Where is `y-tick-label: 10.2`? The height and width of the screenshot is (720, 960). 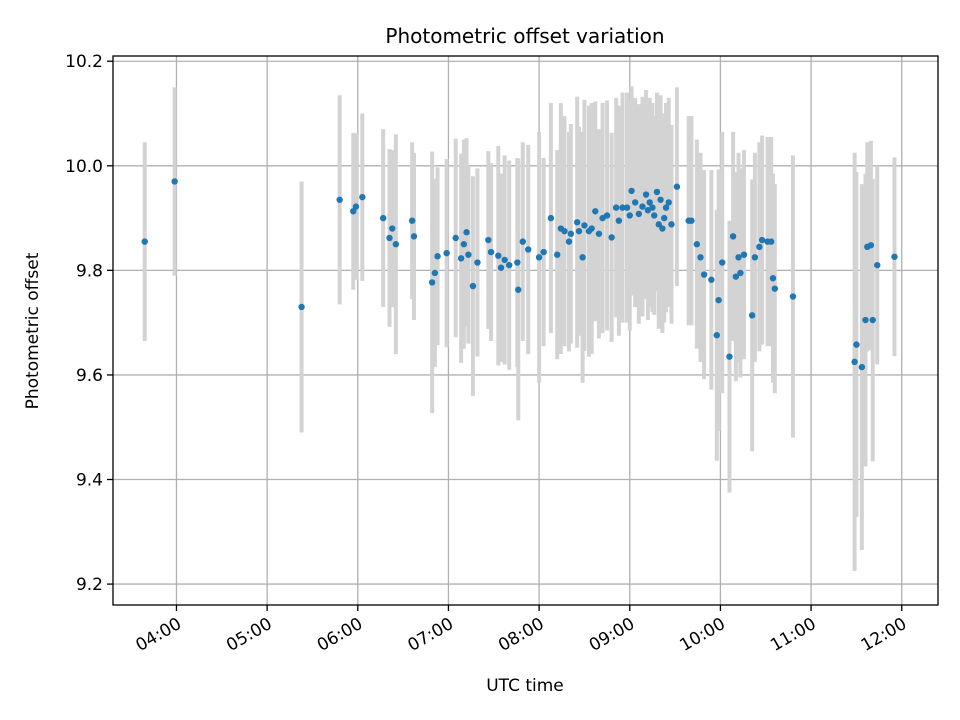 y-tick-label: 10.2 is located at coordinates (84, 62).